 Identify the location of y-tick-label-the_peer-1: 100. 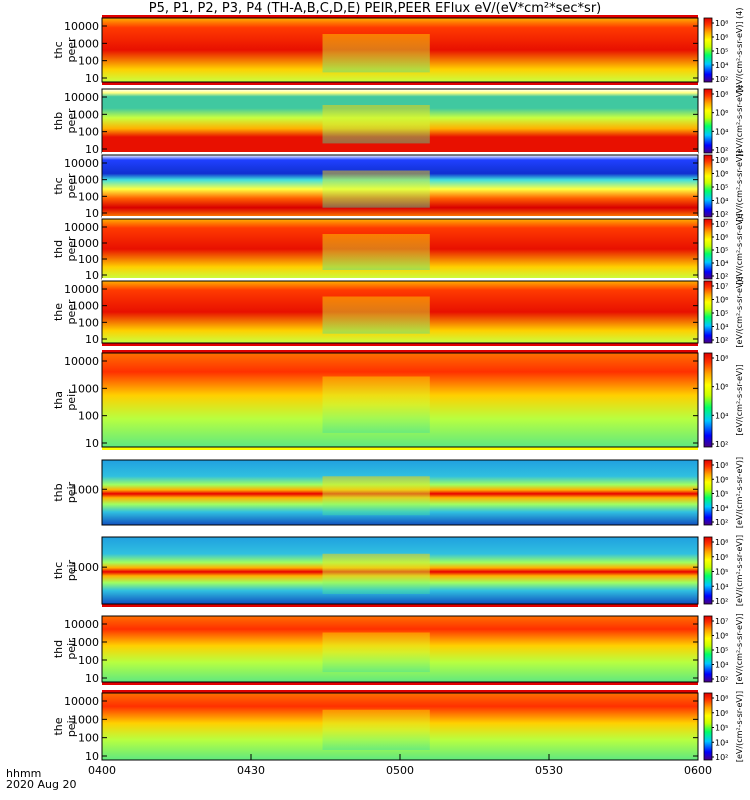
(88, 322).